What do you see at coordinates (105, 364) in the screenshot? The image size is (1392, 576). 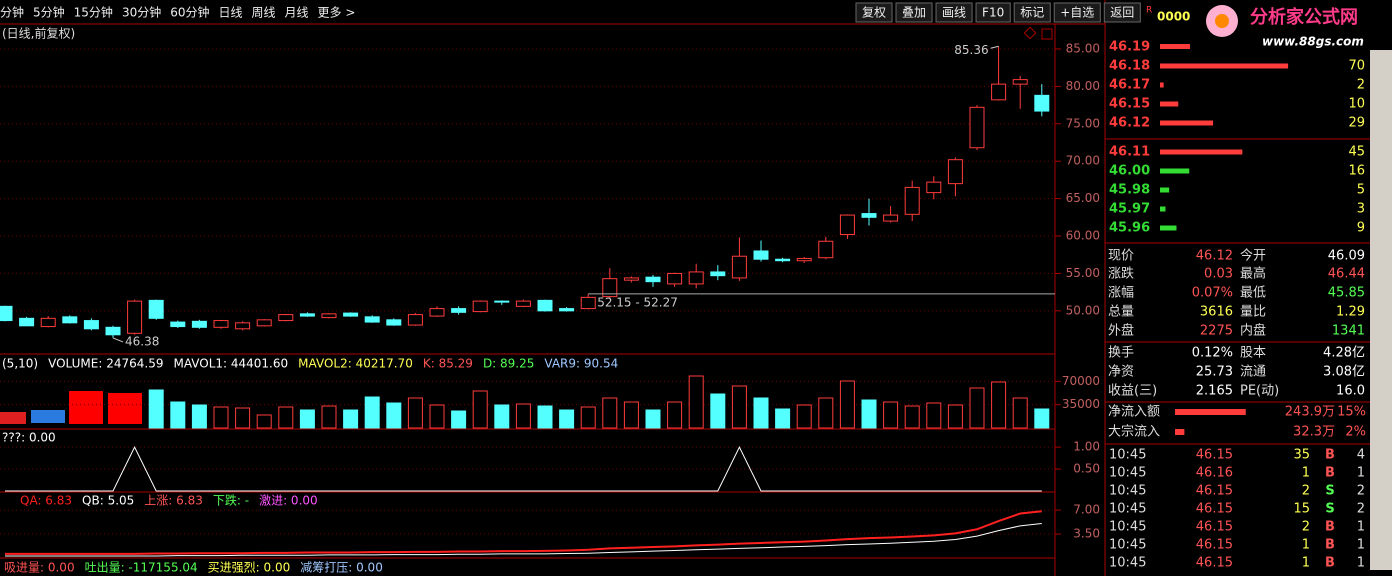 I see `legend-item: VOLUME: 24764.59` at bounding box center [105, 364].